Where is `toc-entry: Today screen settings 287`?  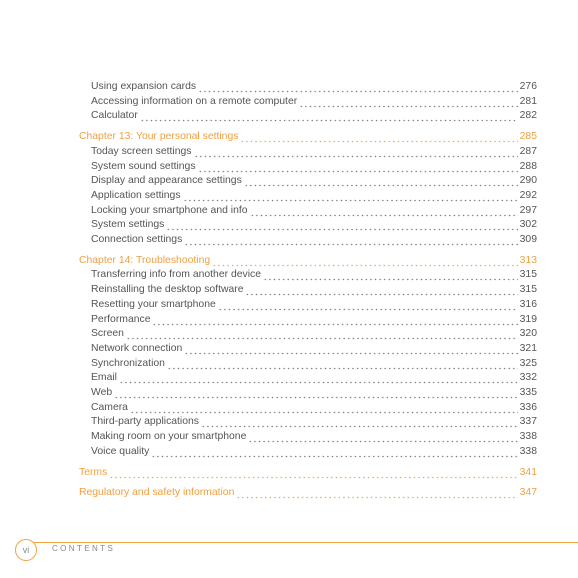
toc-entry: Today screen settings 287 is located at coordinates (314, 151).